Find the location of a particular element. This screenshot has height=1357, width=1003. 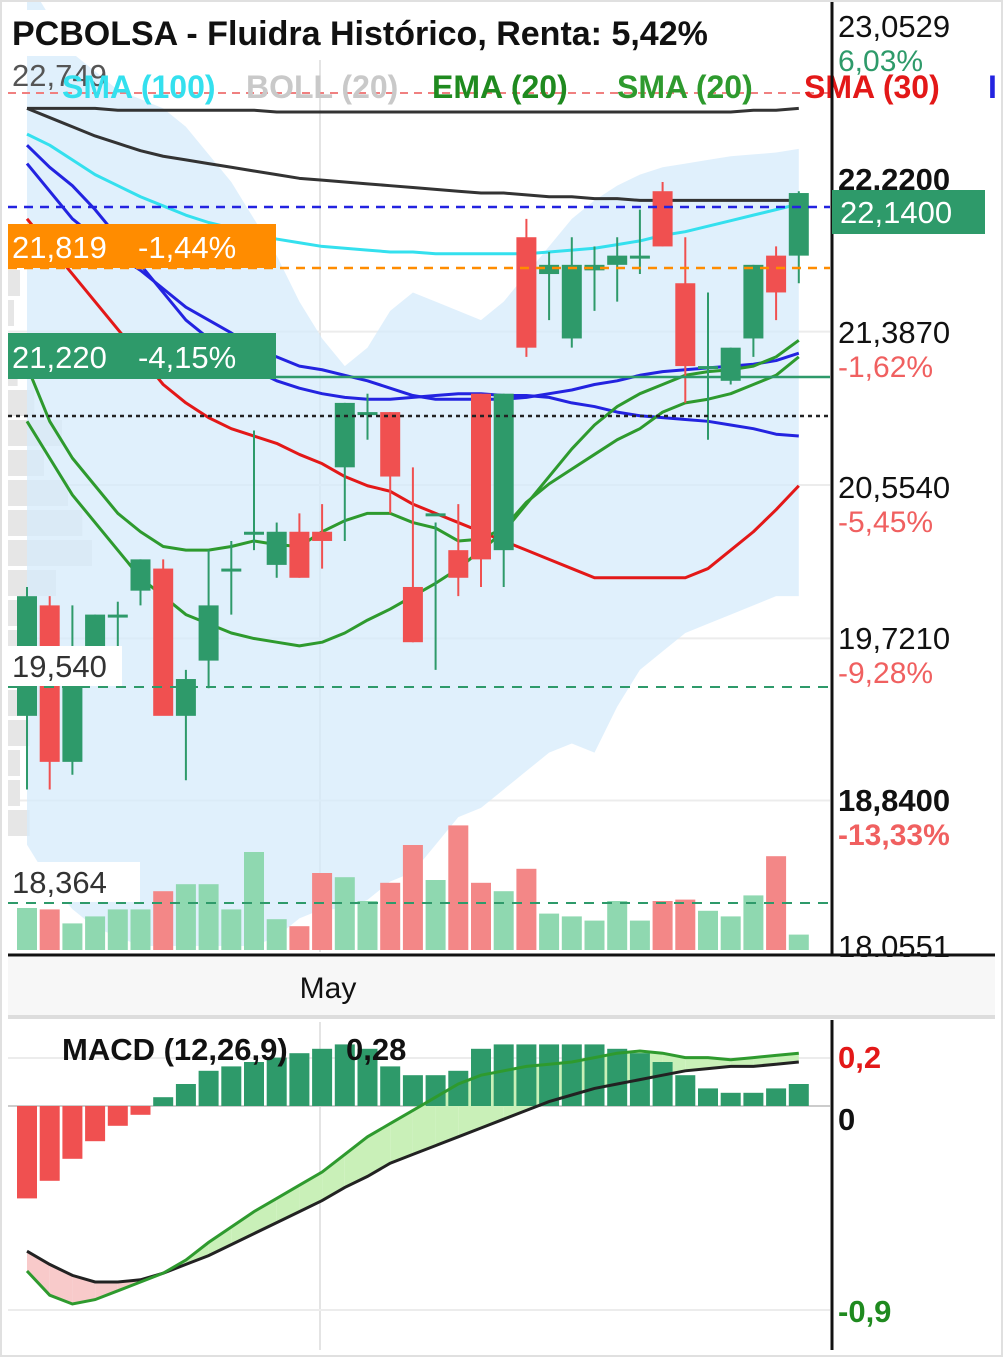

panel-divider is located at coordinates (501, 1017).